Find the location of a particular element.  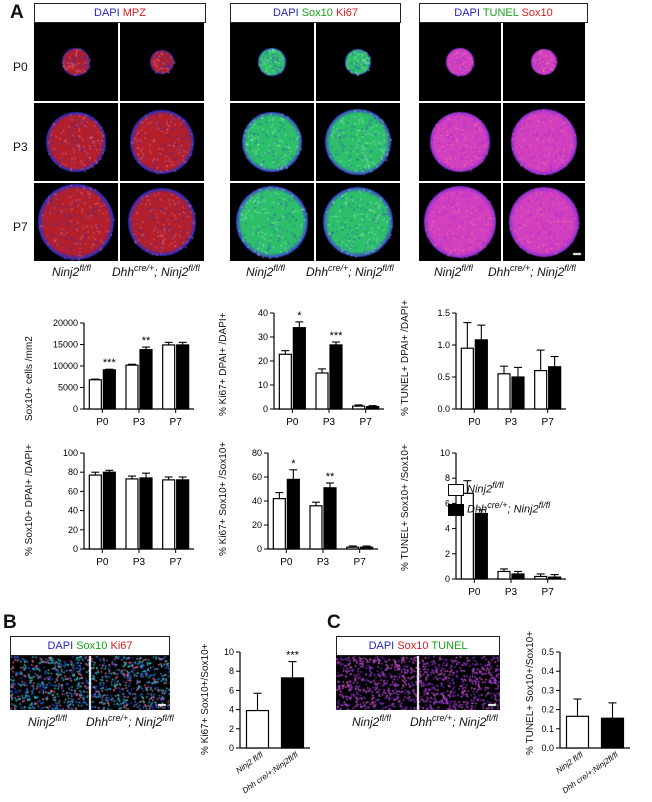

y-axis-label: % TUNEL+ Sox10+/Sox10+ is located at coordinates (530, 692).